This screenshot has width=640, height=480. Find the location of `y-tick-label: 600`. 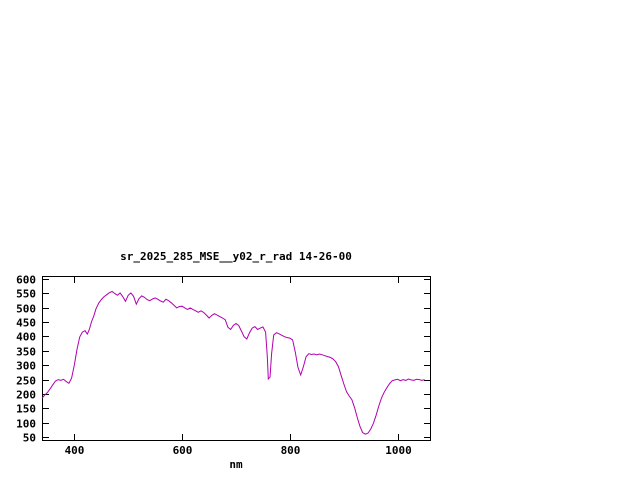

y-tick-label: 600 is located at coordinates (26, 280).